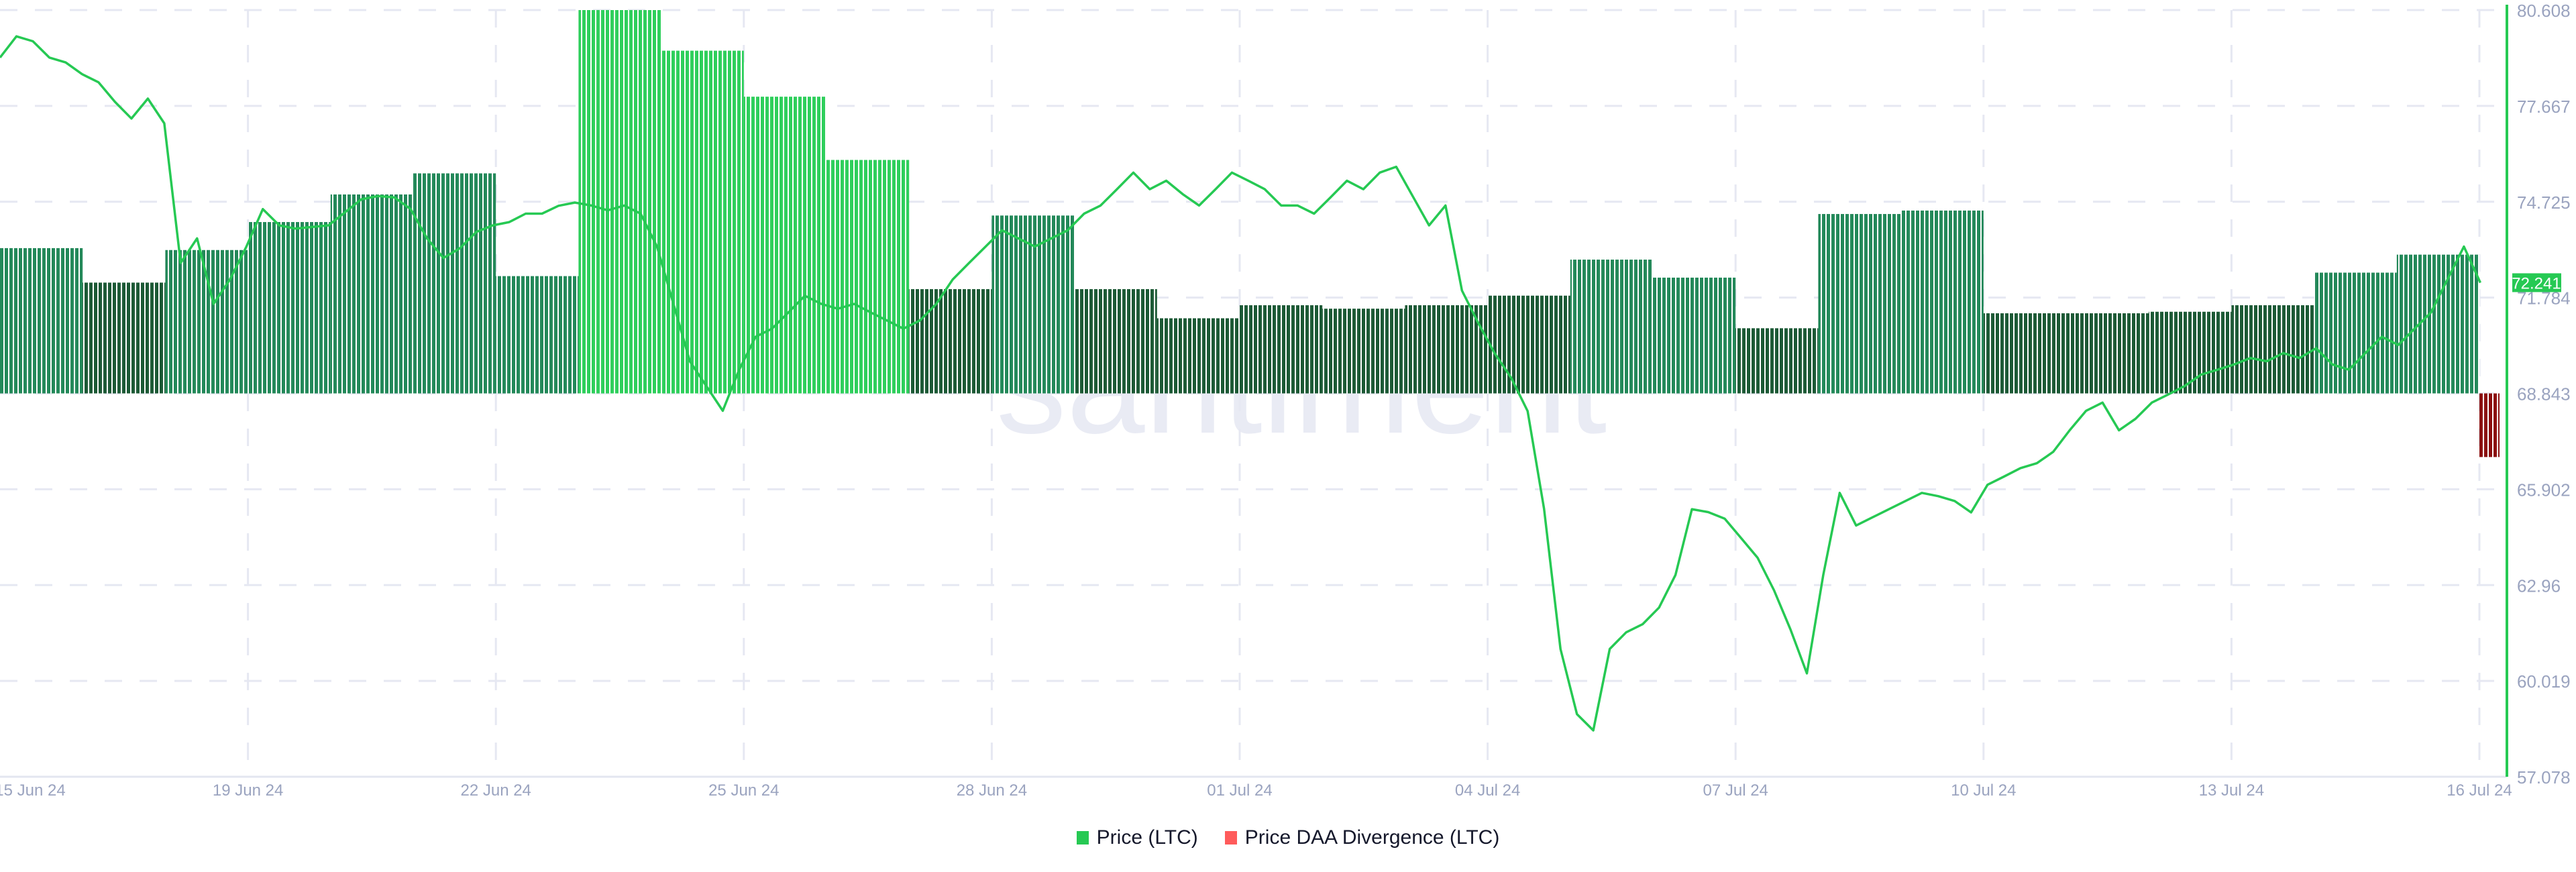 This screenshot has width=2576, height=872. Describe the element at coordinates (2544, 490) in the screenshot. I see `y-tick-label: 65.902` at that location.